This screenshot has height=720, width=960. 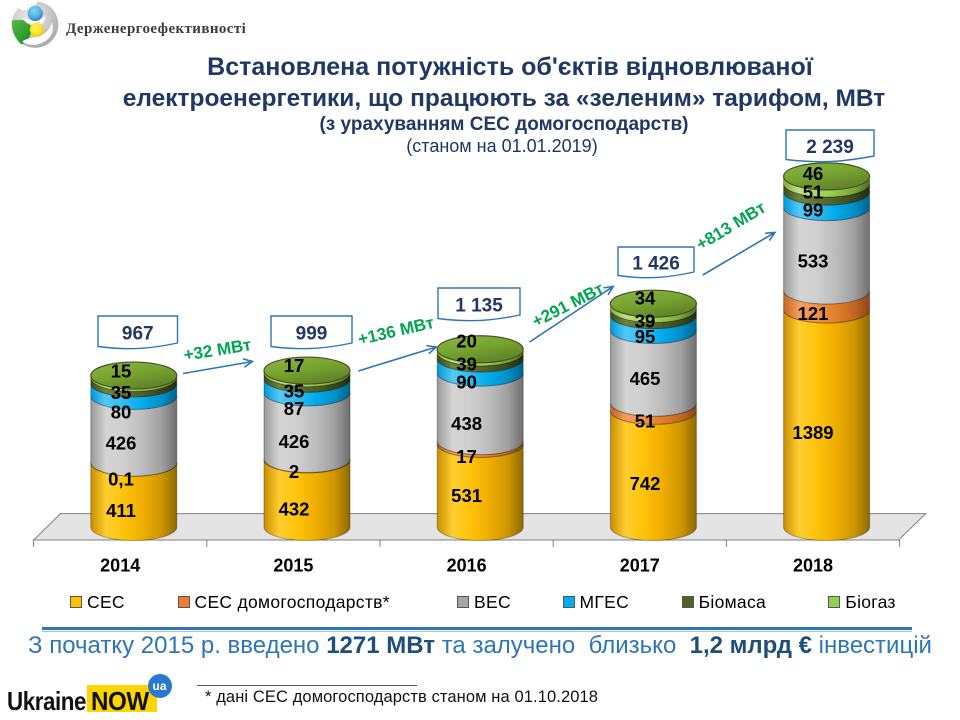 What do you see at coordinates (121, 370) in the screenshot?
I see `svg-text: 15` at bounding box center [121, 370].